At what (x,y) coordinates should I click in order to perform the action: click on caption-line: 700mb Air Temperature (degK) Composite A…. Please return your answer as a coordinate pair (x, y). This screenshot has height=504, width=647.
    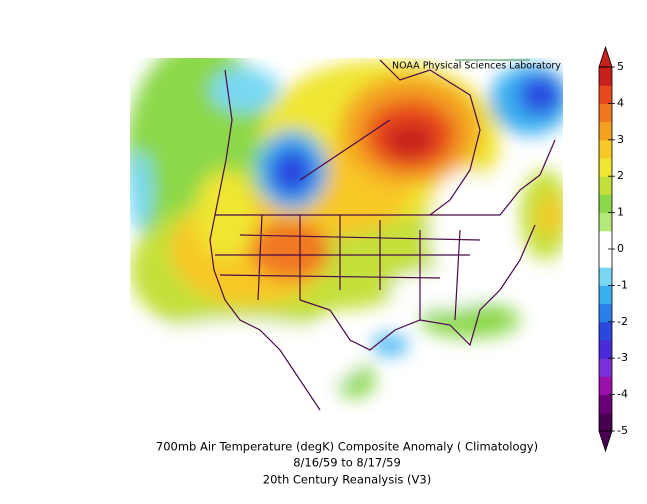
    Looking at the image, I should click on (347, 447).